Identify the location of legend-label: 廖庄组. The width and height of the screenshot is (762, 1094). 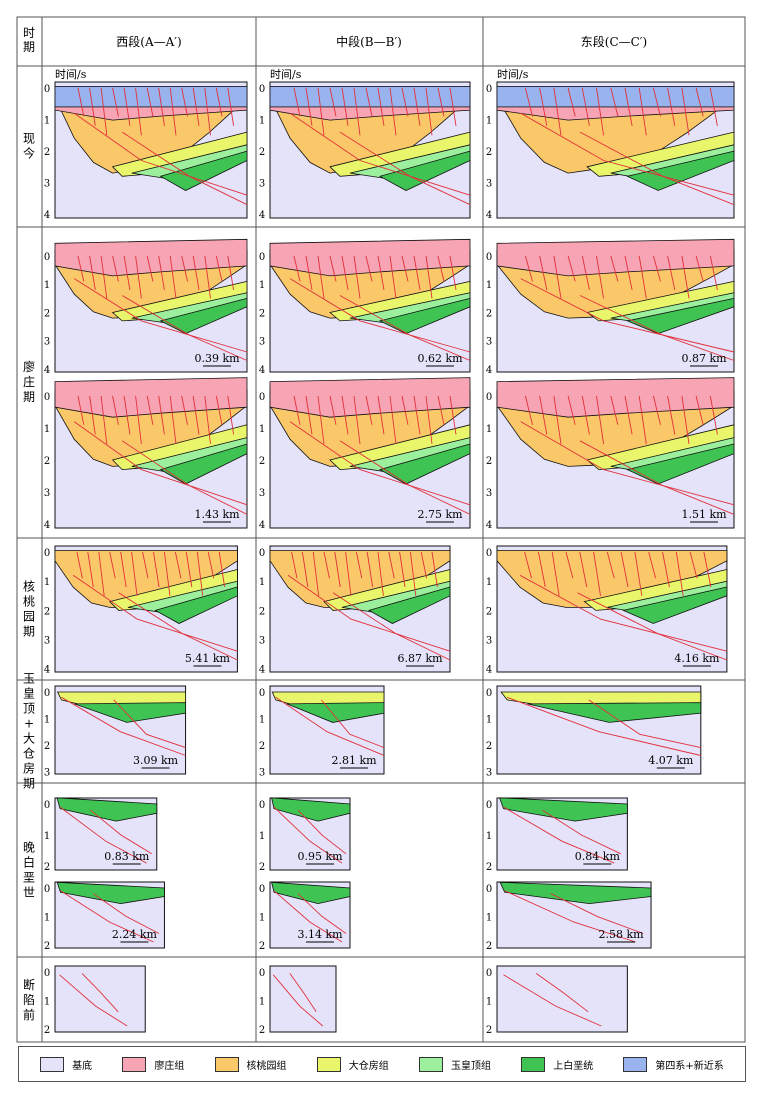
(169, 1066).